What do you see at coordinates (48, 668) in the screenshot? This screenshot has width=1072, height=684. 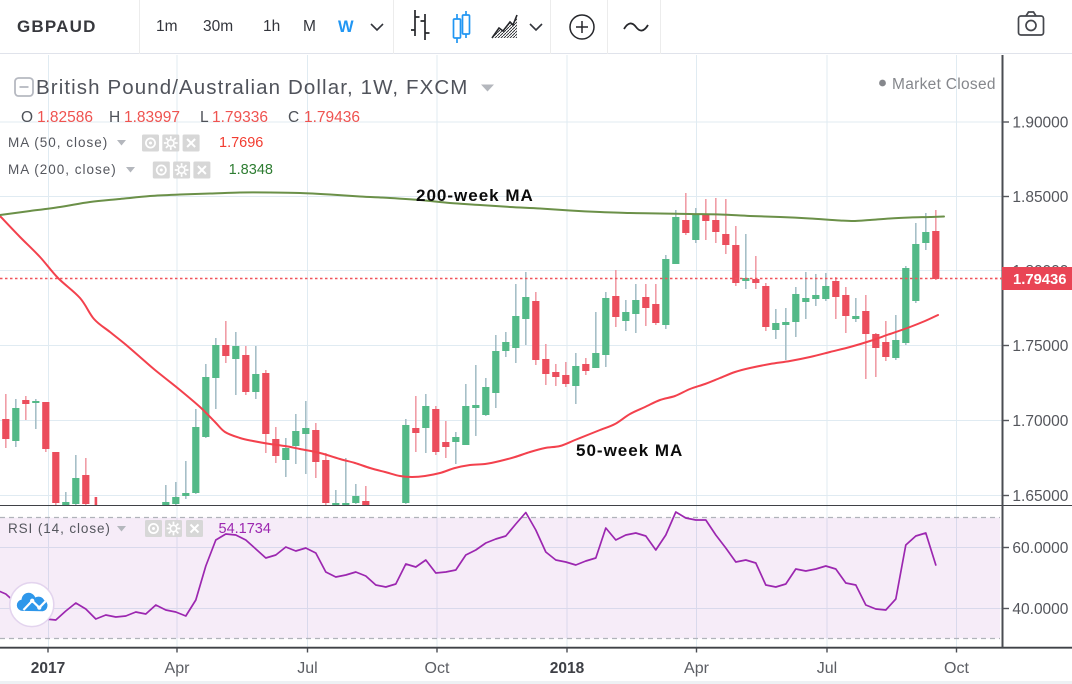 I see `svg-text: 2017` at bounding box center [48, 668].